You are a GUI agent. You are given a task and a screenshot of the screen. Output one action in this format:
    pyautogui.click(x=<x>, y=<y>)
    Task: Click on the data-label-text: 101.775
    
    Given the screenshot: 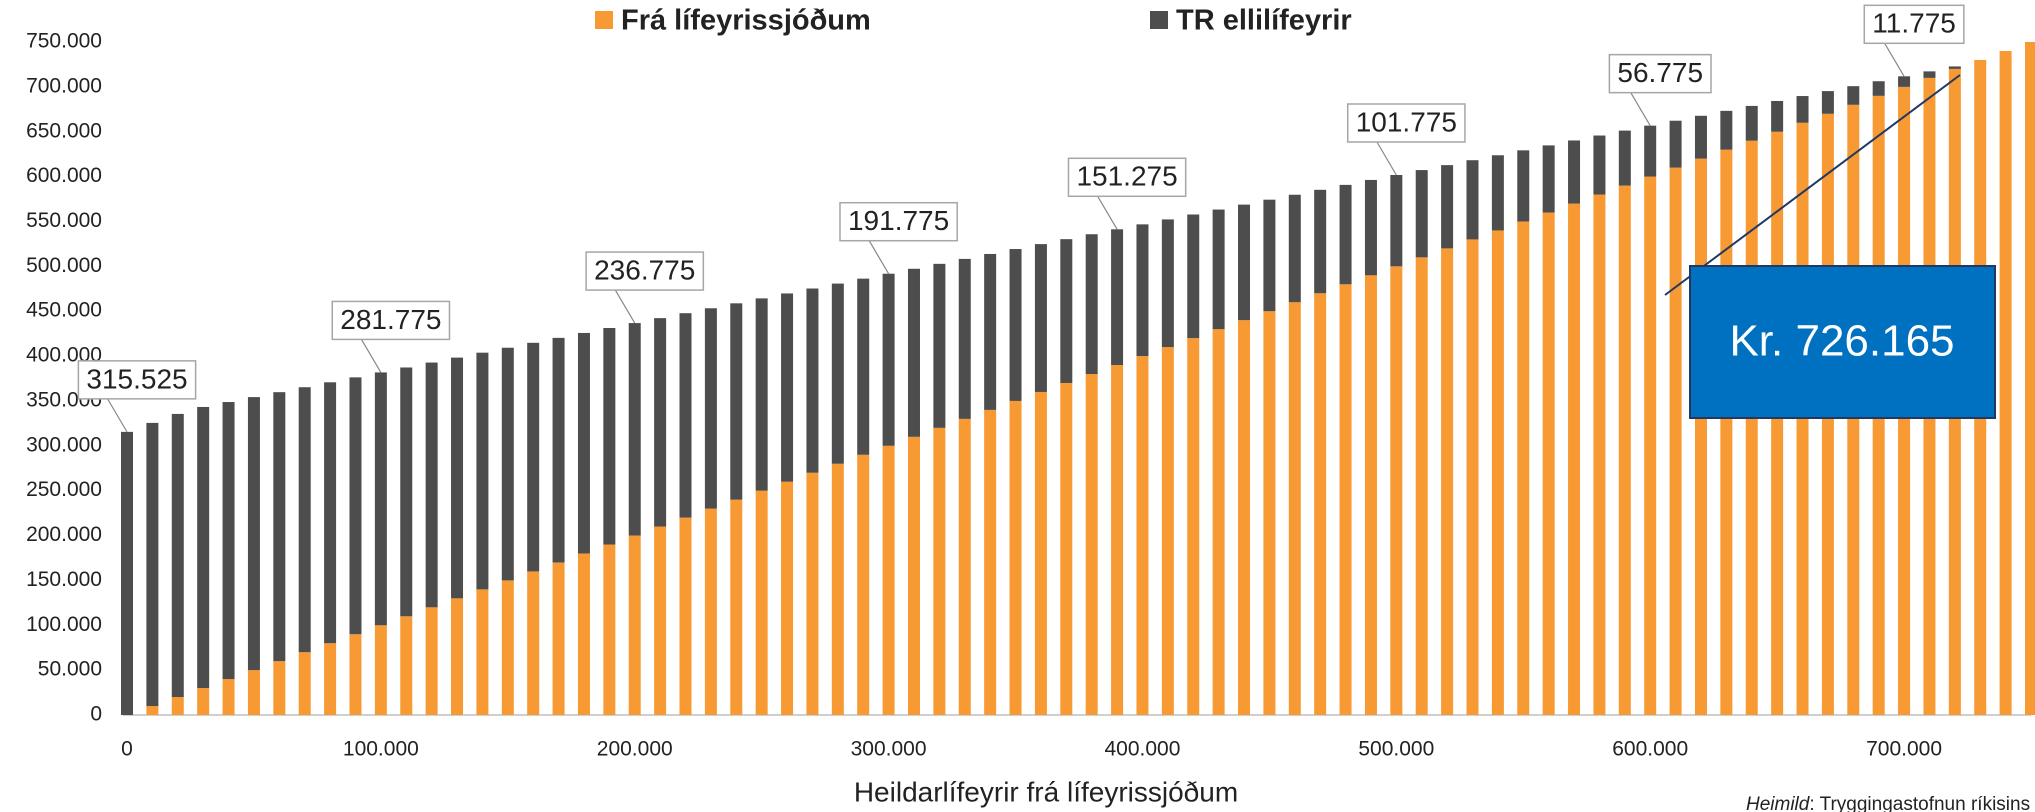 What is the action you would take?
    pyautogui.click(x=1406, y=121)
    